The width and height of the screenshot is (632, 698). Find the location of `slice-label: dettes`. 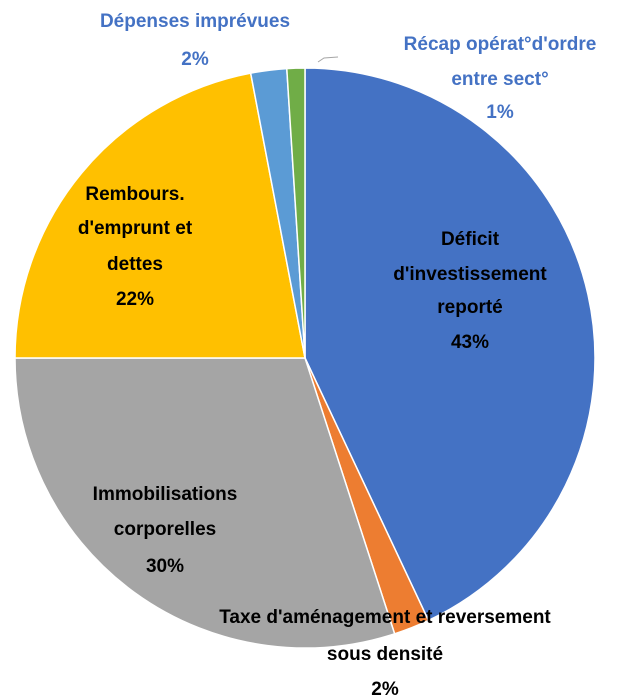

slice-label: dettes is located at coordinates (135, 264).